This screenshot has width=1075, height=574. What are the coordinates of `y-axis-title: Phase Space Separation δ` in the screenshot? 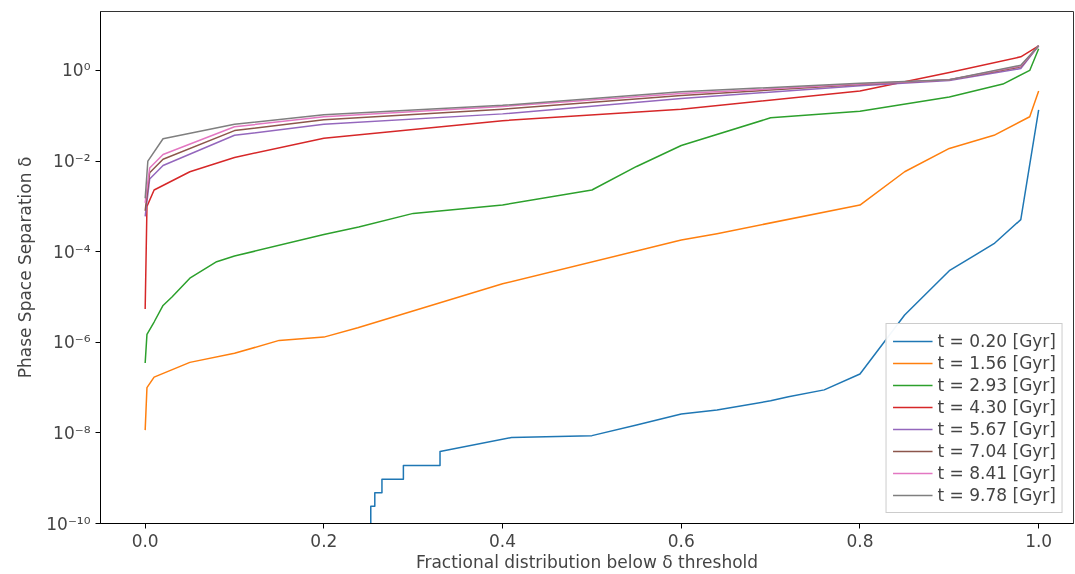 It's located at (25, 267).